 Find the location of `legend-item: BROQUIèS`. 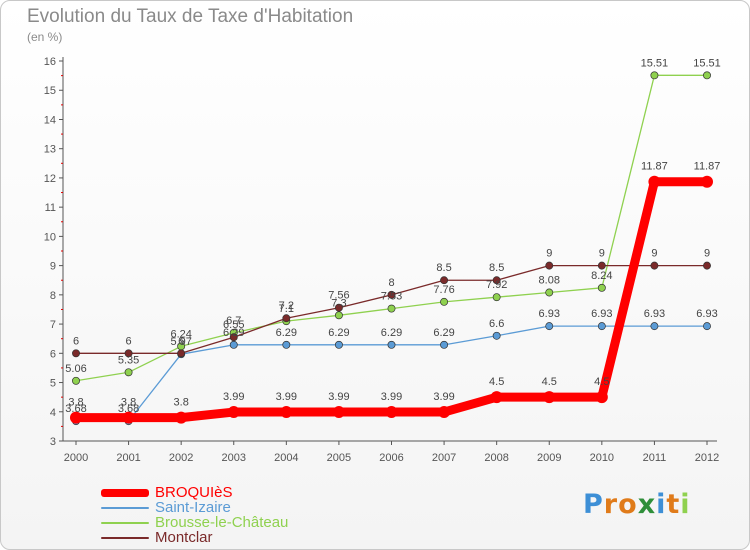

legend-item: BROQUIèS is located at coordinates (194, 492).